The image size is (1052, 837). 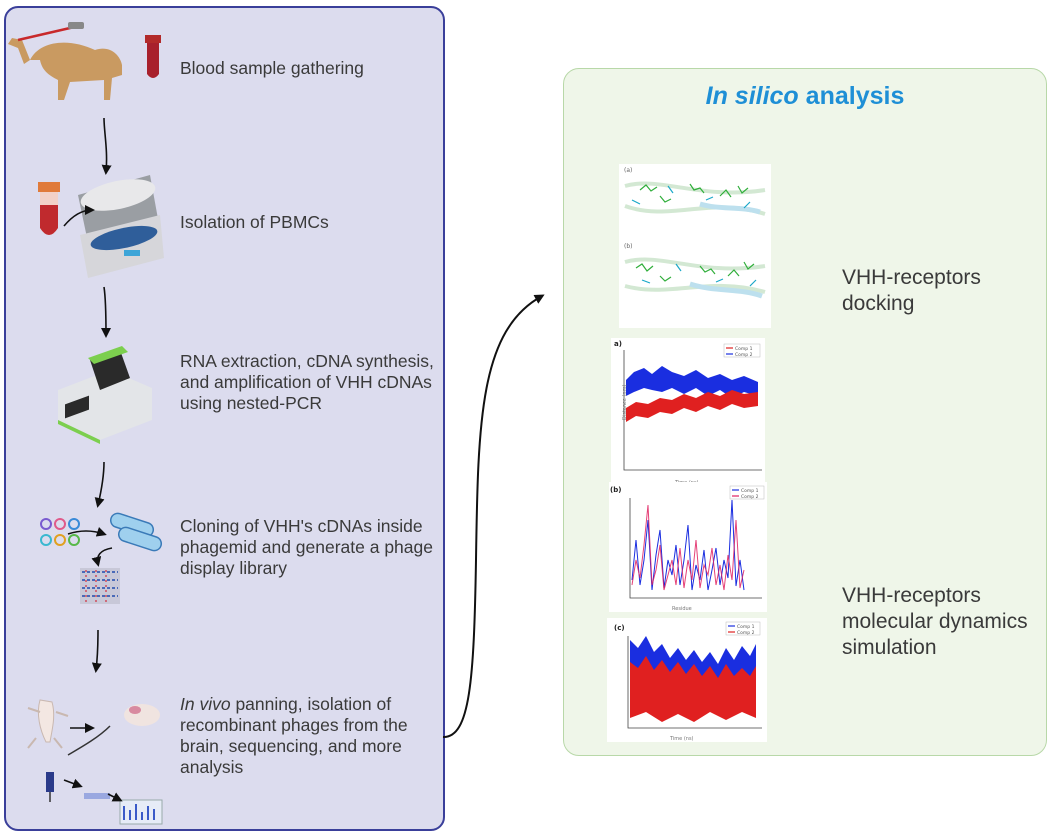 What do you see at coordinates (48, 724) in the screenshot?
I see `mouse-injection-icon` at bounding box center [48, 724].